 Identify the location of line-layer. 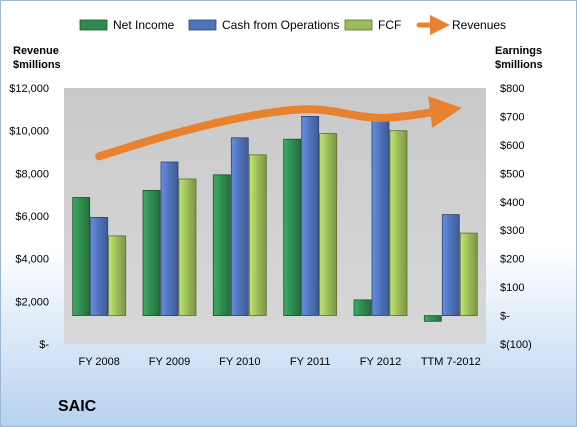
(278, 128).